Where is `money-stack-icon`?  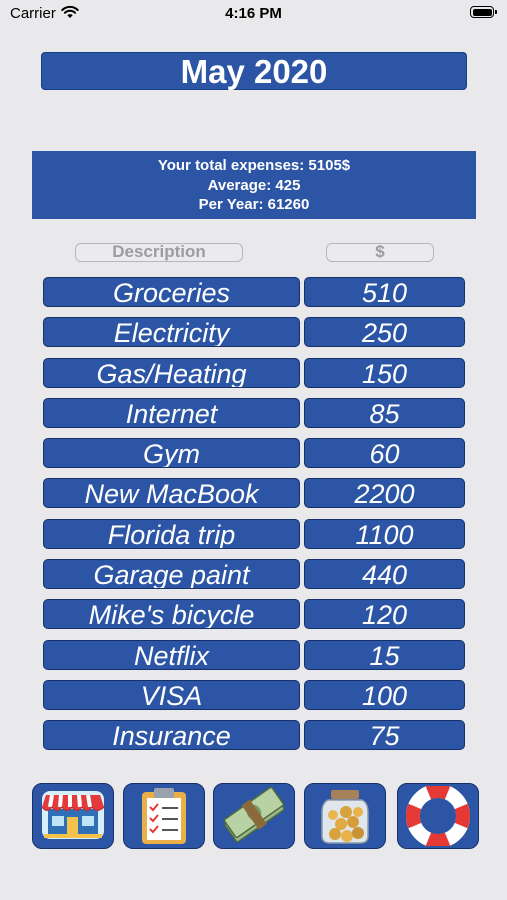
money-stack-icon is located at coordinates (254, 814).